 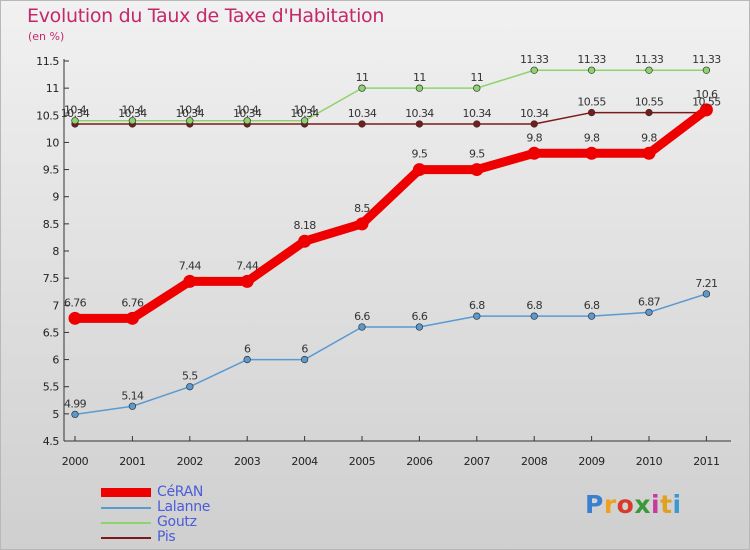 What do you see at coordinates (625, 504) in the screenshot?
I see `logo-letter: o` at bounding box center [625, 504].